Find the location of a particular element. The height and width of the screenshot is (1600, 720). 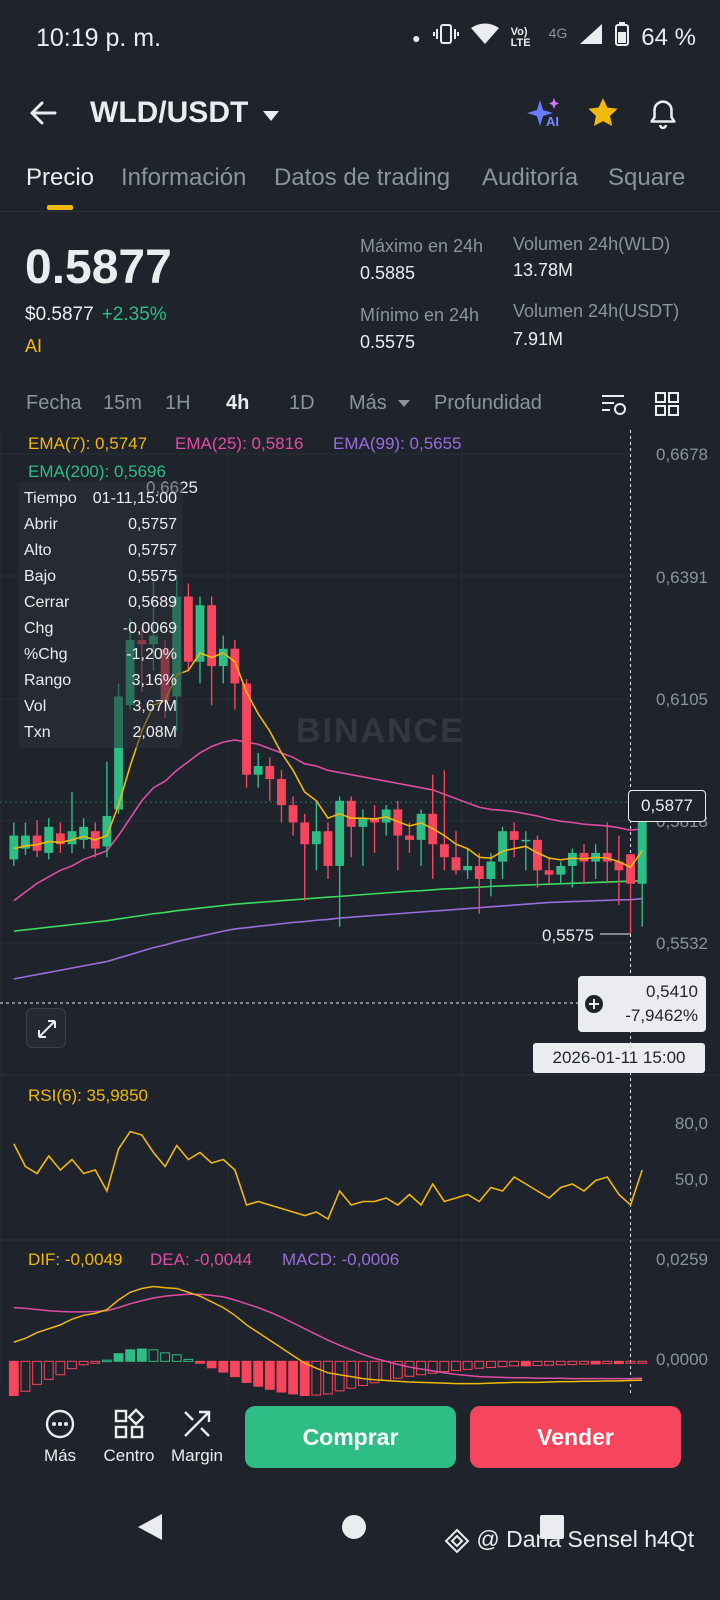

interval-profundidad: Profundidad is located at coordinates (488, 403).